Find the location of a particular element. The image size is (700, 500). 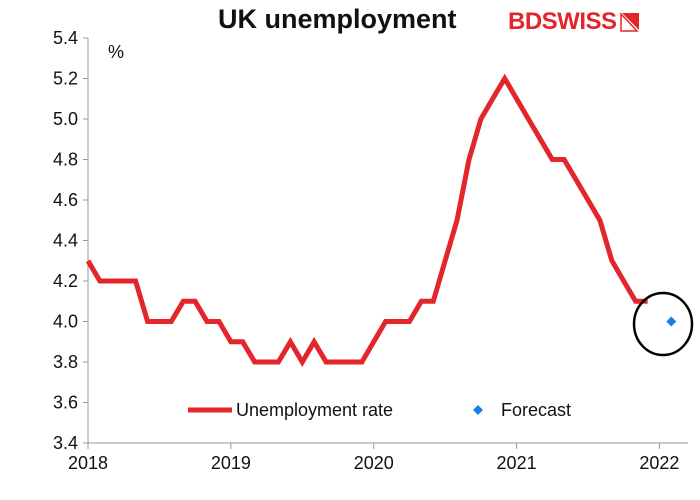

forecast-highlight-circle is located at coordinates (663, 324).